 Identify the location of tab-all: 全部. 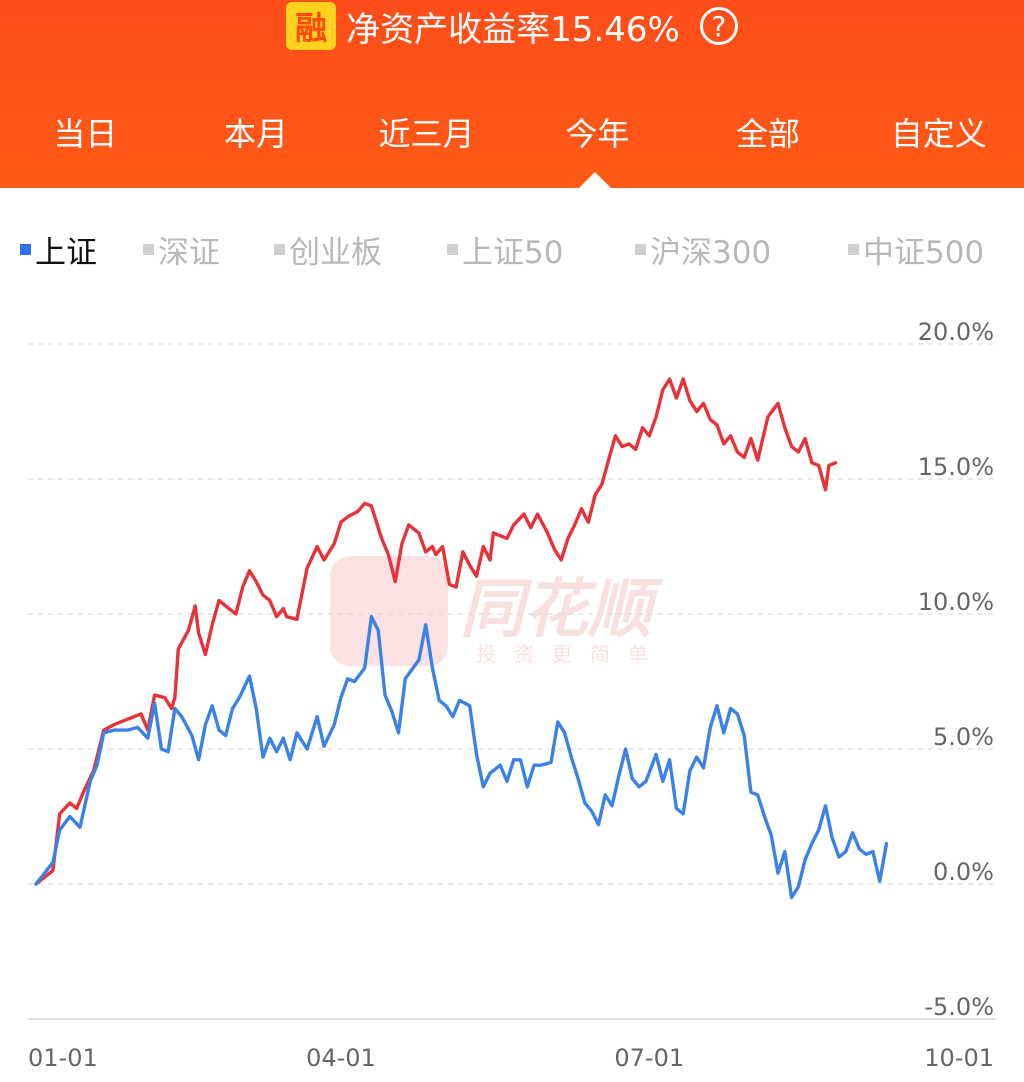
(768, 134).